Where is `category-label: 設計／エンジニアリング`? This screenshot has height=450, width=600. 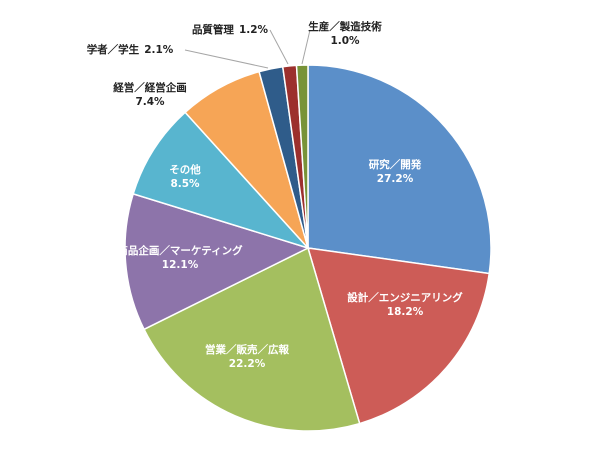
category-label: 設計／エンジニアリング is located at coordinates (405, 297).